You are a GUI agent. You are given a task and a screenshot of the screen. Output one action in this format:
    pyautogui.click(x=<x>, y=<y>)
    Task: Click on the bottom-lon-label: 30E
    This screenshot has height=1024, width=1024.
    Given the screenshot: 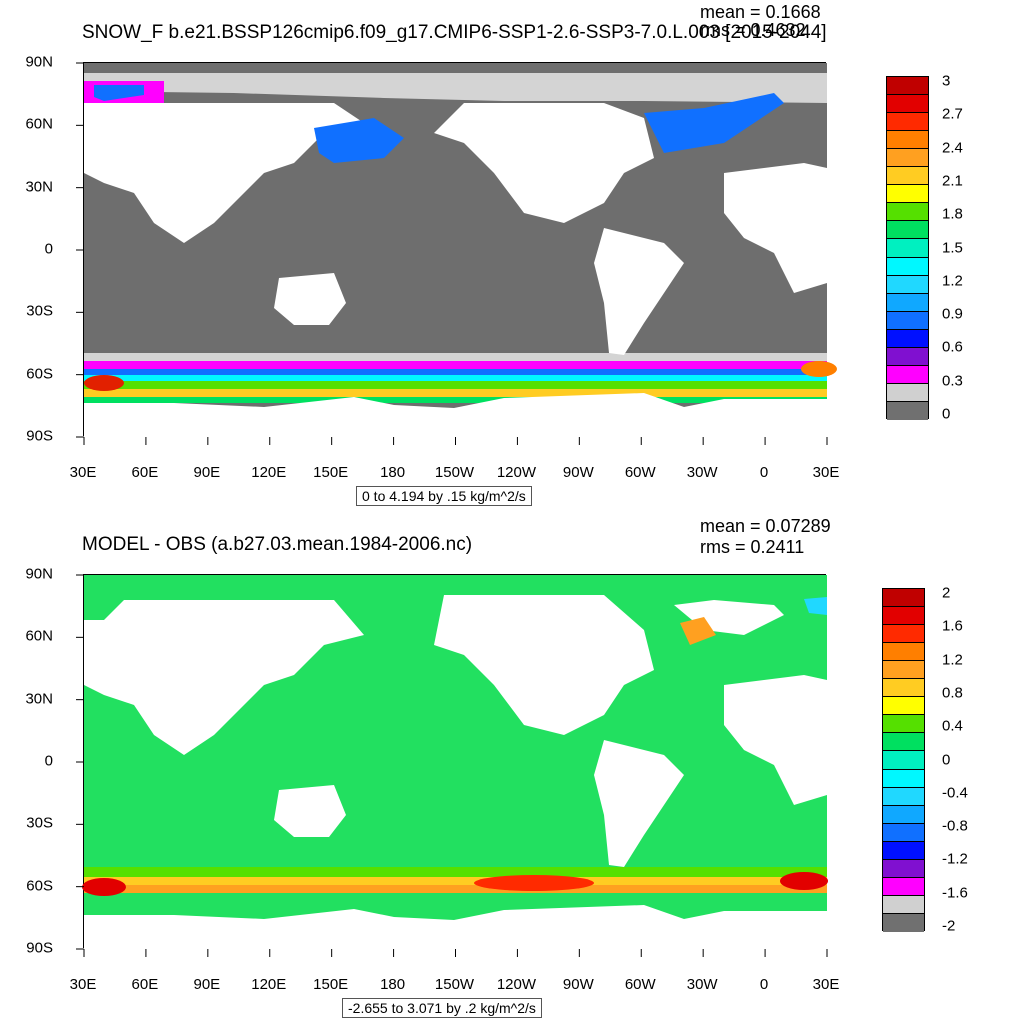 What is the action you would take?
    pyautogui.click(x=826, y=984)
    